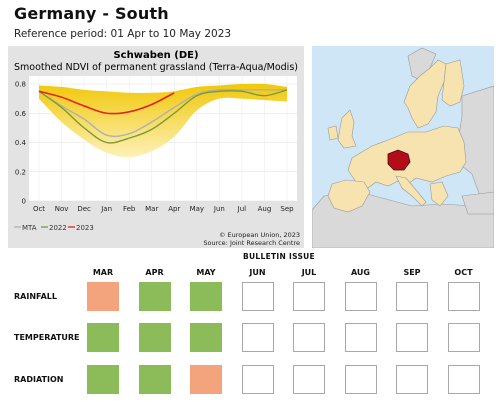 The height and width of the screenshot is (404, 500). Describe the element at coordinates (206, 272) in the screenshot. I see `month-header-may: MAY` at that location.